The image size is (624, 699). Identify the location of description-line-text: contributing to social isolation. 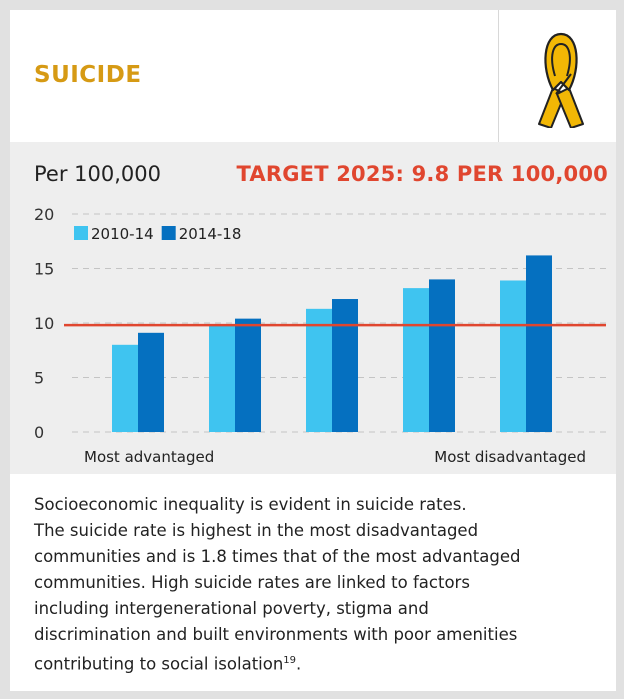
(159, 664).